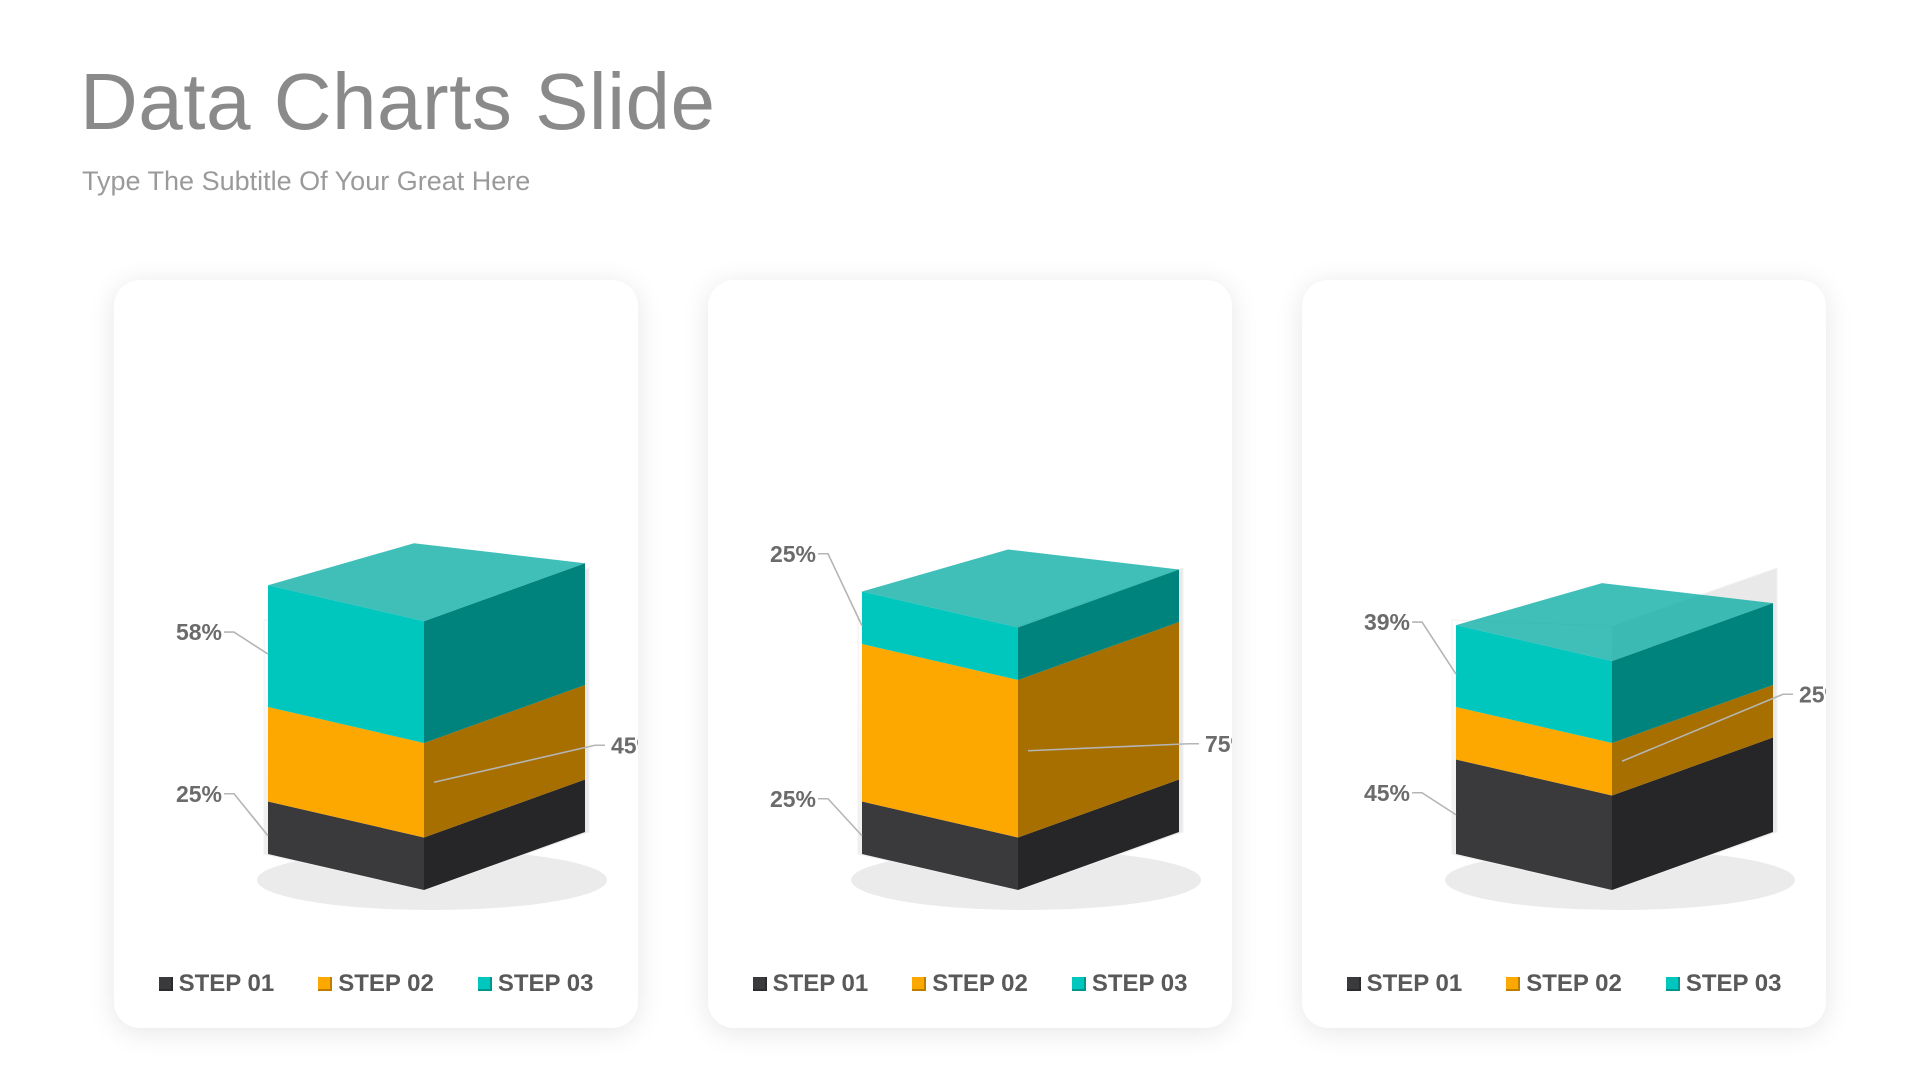 The image size is (1920, 1080). I want to click on chart-legend-3: STEP 01 STEP 02 STEP 03, so click(1564, 984).